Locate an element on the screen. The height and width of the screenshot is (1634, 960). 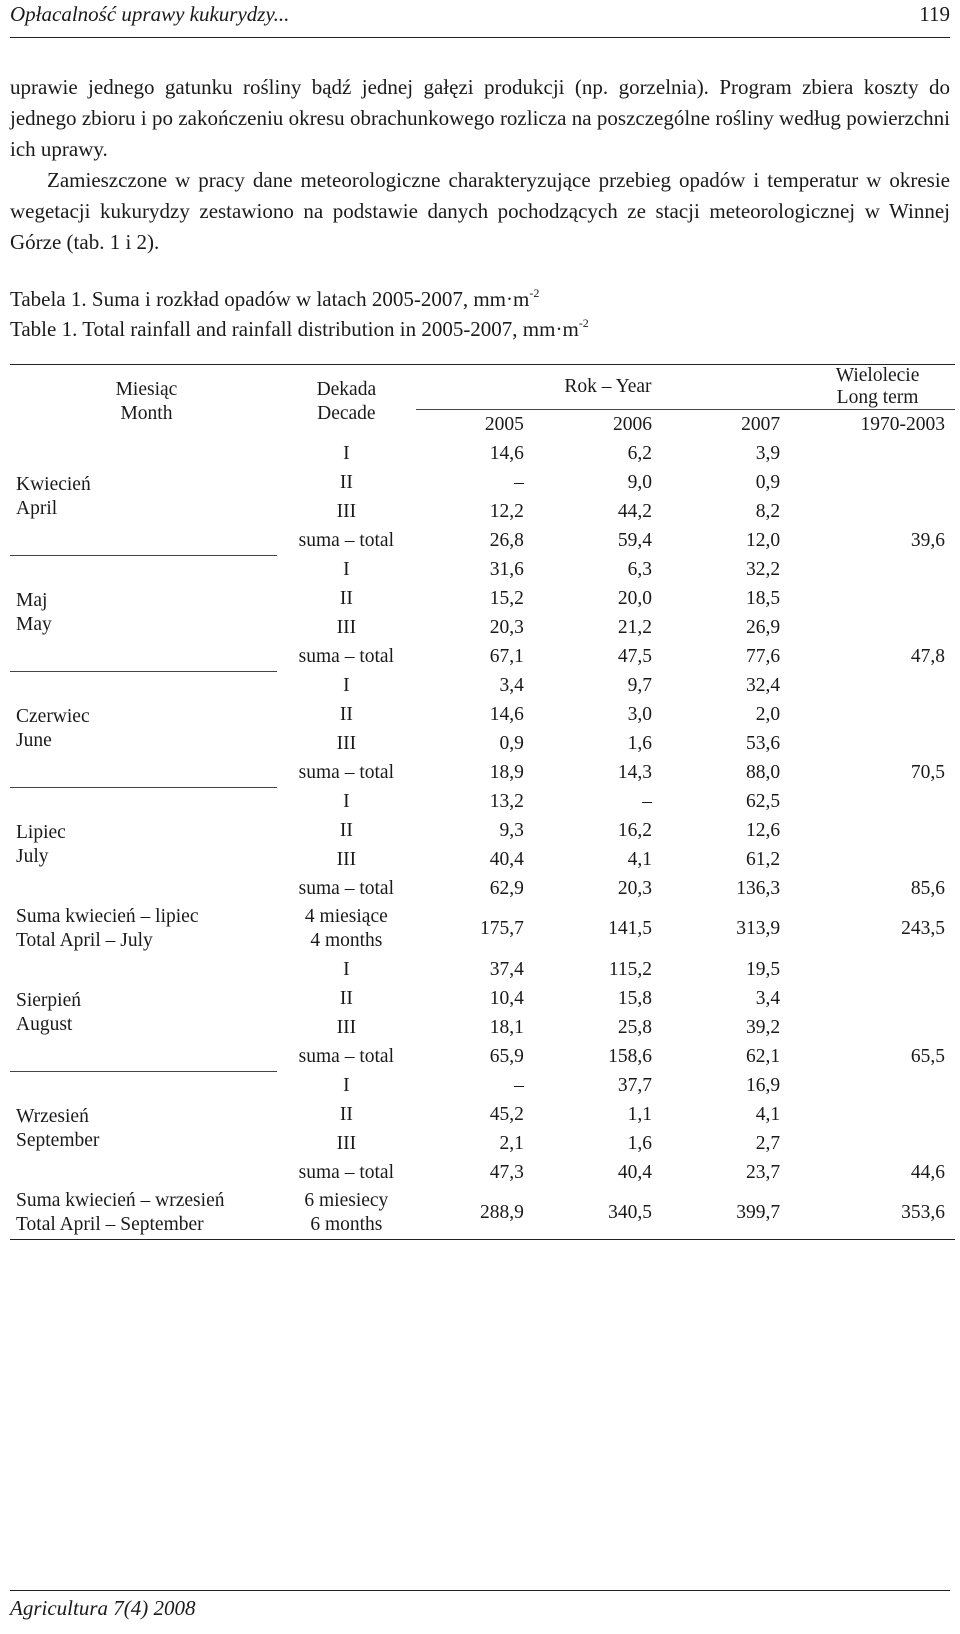
total-cell: 47,5 is located at coordinates (634, 656).